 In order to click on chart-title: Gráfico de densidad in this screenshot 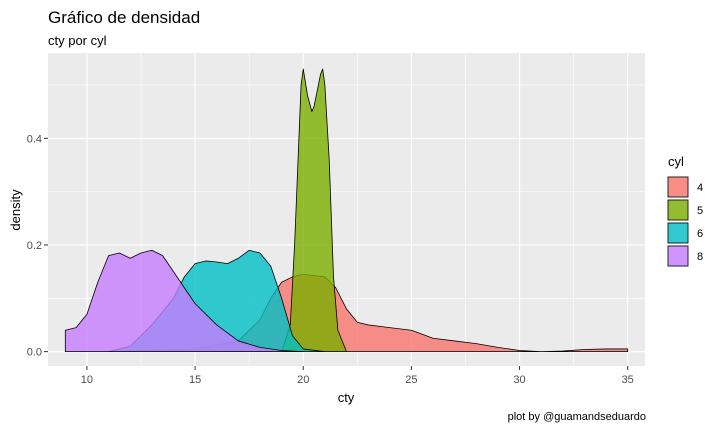, I will do `click(124, 17)`.